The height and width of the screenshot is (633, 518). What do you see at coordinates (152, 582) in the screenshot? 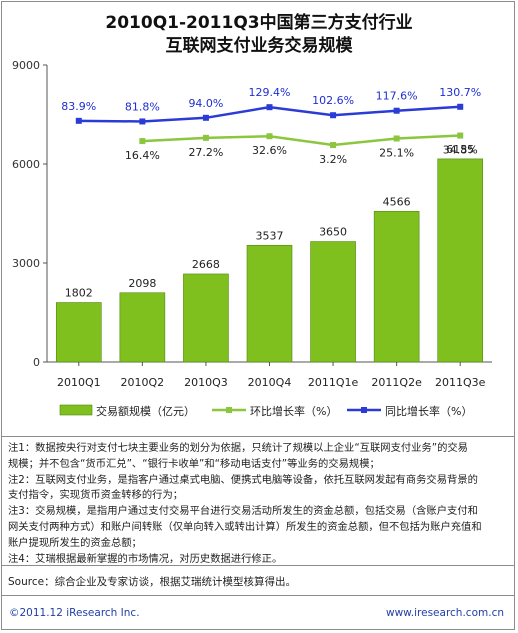
I see `source-text: Source：综合企业及专家访谈，根据艾瑞统计模型核算得出。` at bounding box center [152, 582].